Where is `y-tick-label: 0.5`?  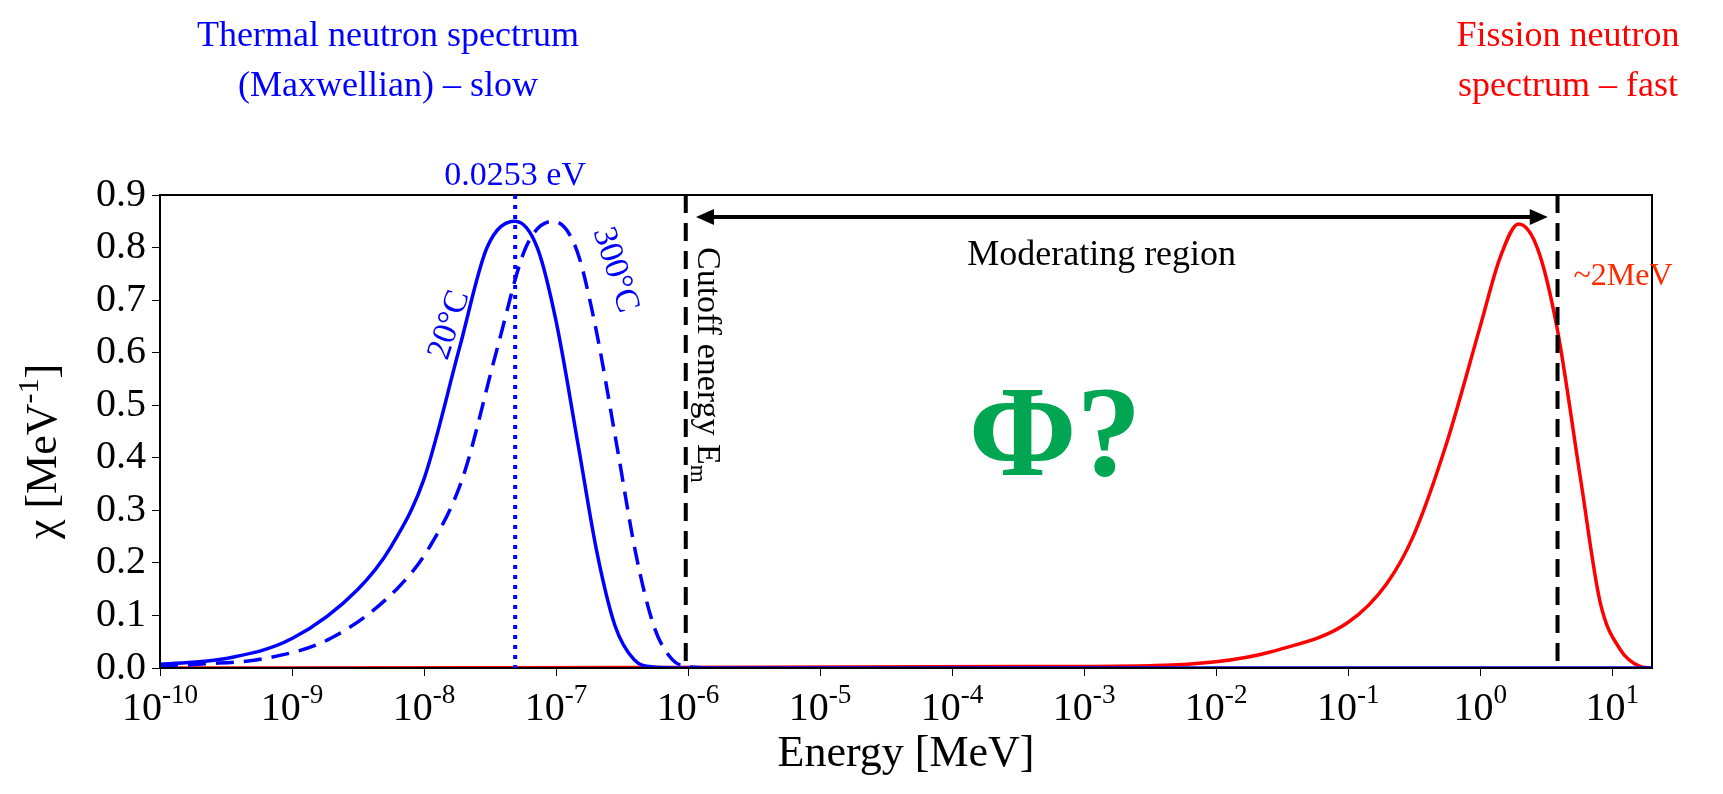 y-tick-label: 0.5 is located at coordinates (121, 402).